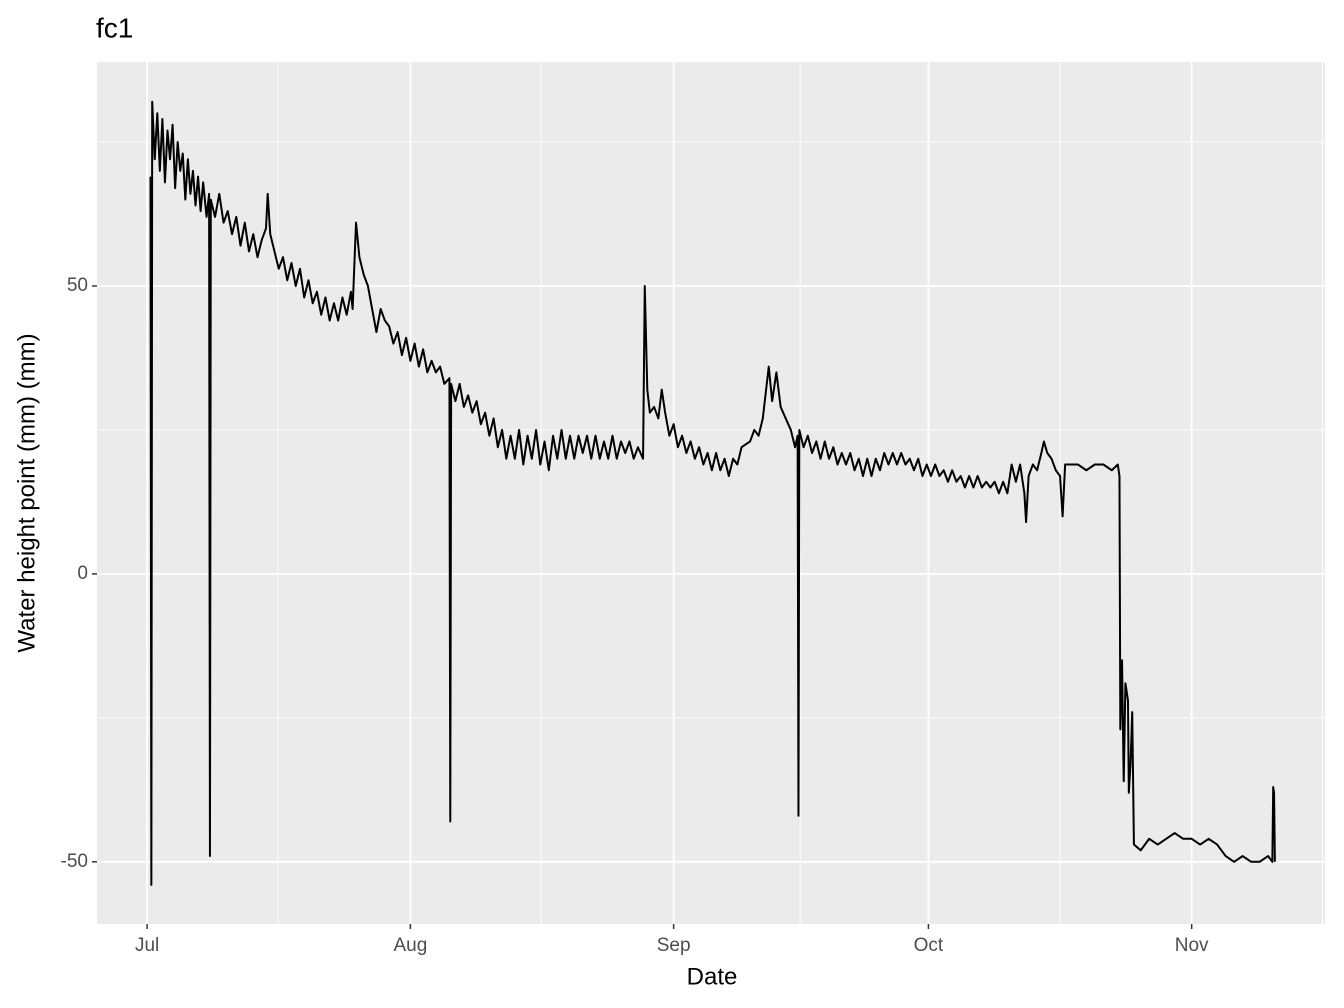  Describe the element at coordinates (26, 492) in the screenshot. I see `y-axis-title: Water height point (mm) (mm)` at that location.